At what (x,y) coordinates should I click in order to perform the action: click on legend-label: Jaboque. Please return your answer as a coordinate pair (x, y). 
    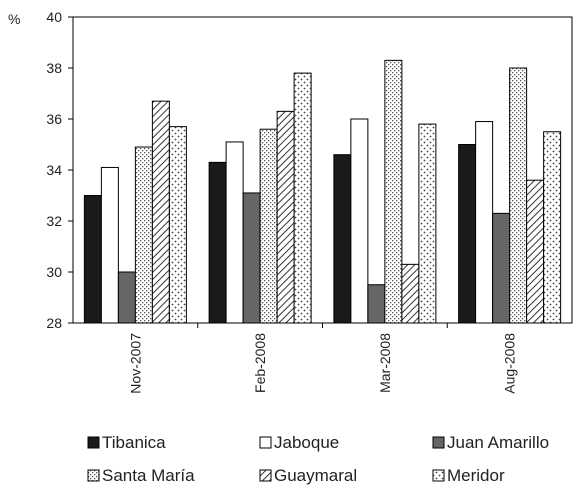
    Looking at the image, I should click on (306, 442).